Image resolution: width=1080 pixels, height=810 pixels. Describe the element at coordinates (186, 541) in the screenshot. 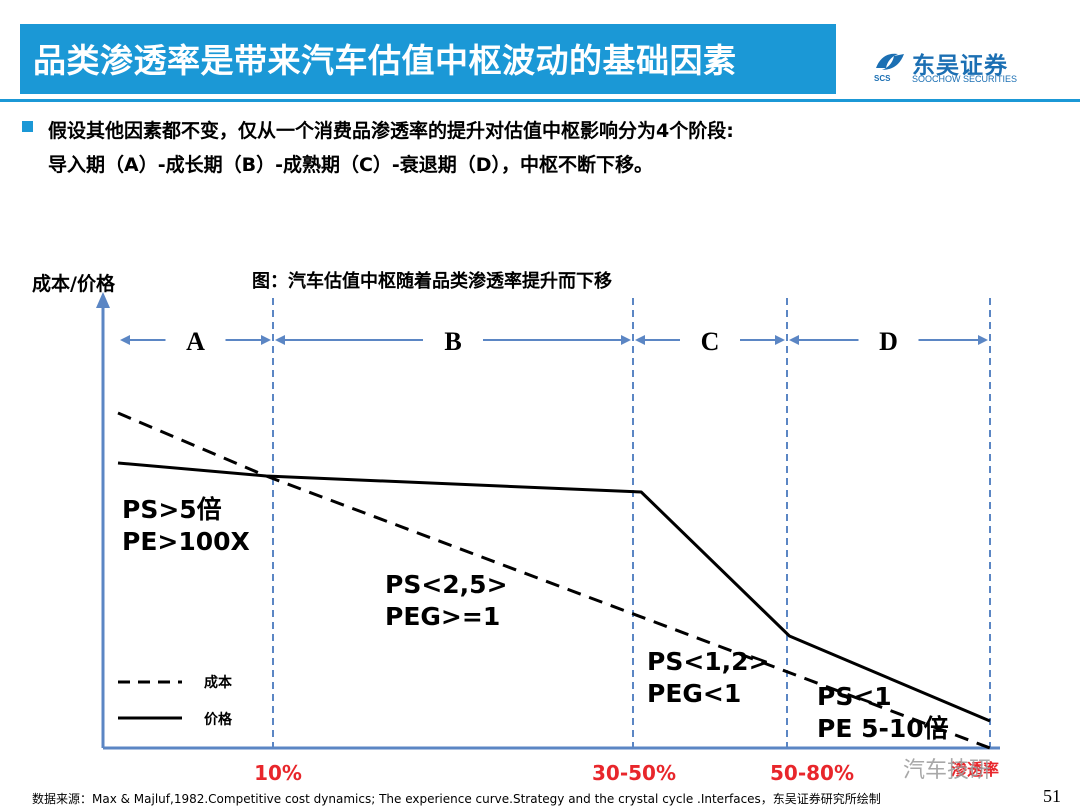

I see `stage-valuation-text: PE>100X` at that location.